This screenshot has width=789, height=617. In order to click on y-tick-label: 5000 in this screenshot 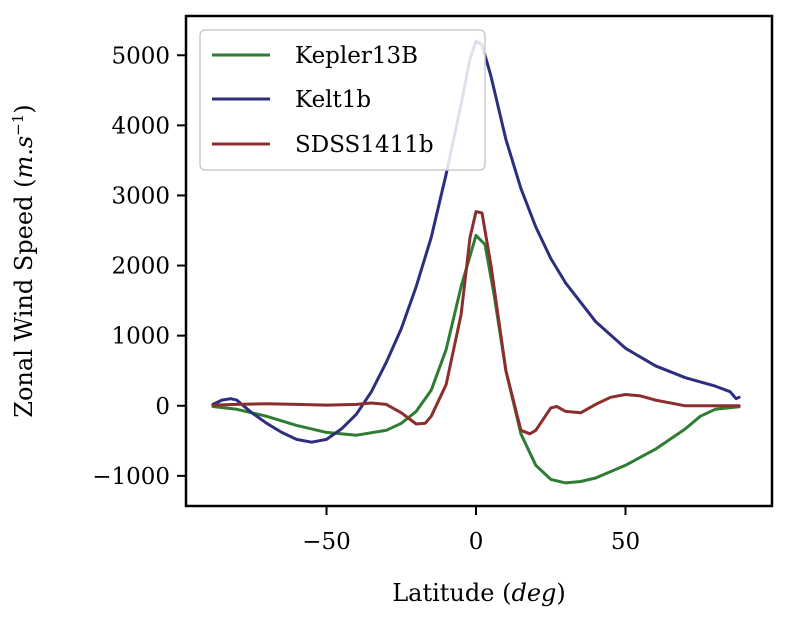, I will do `click(140, 56)`.